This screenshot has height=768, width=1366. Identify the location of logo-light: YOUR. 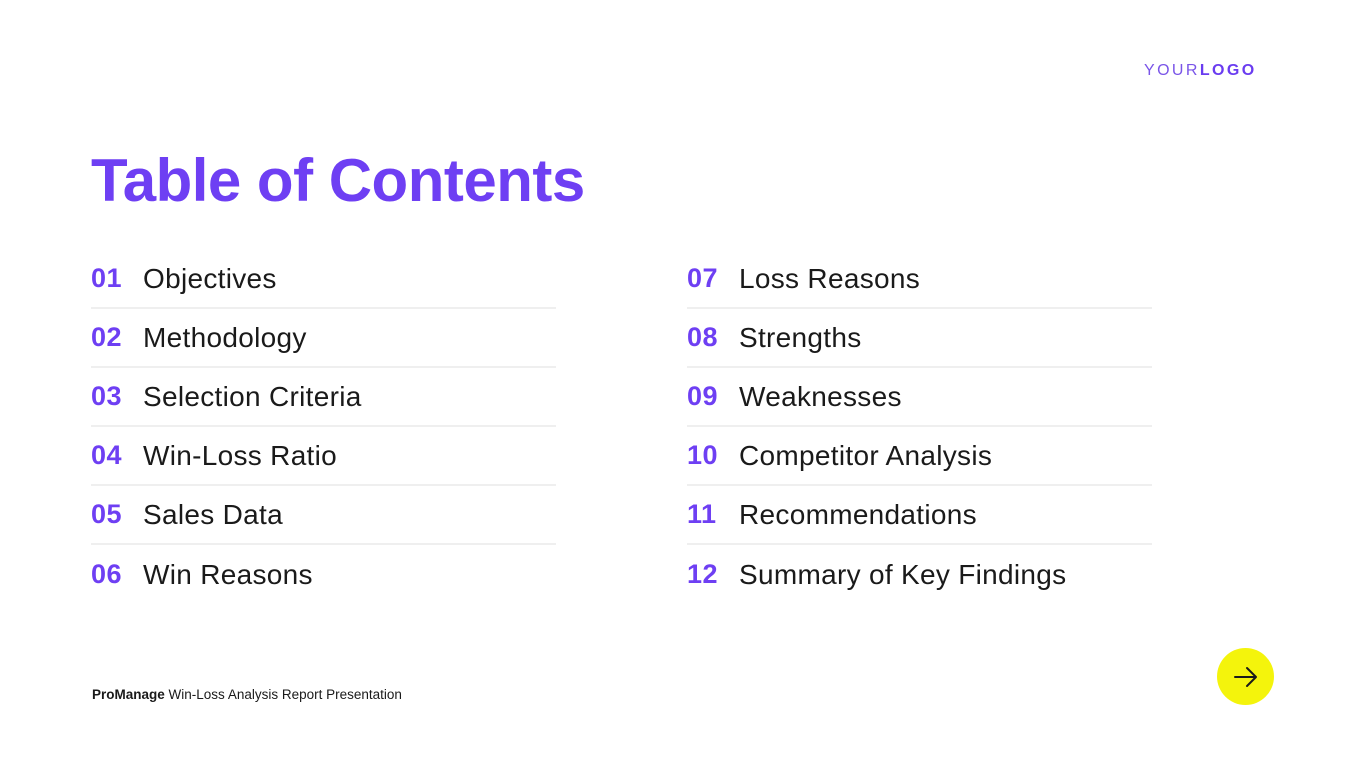
(1172, 70).